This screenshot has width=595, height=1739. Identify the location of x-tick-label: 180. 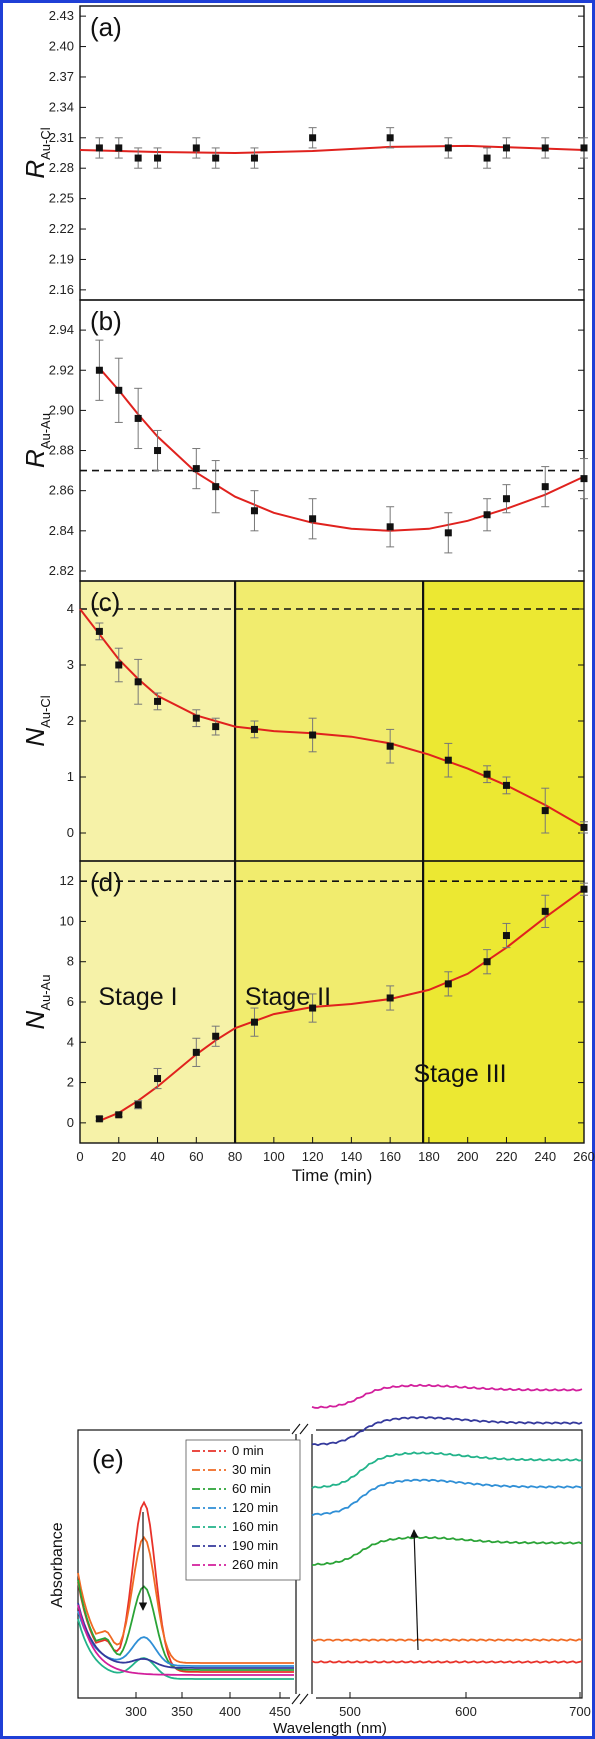
(429, 1156).